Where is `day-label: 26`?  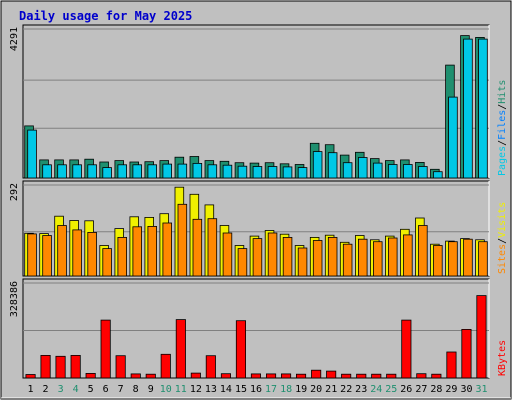 day-label: 26 is located at coordinates (406, 389).